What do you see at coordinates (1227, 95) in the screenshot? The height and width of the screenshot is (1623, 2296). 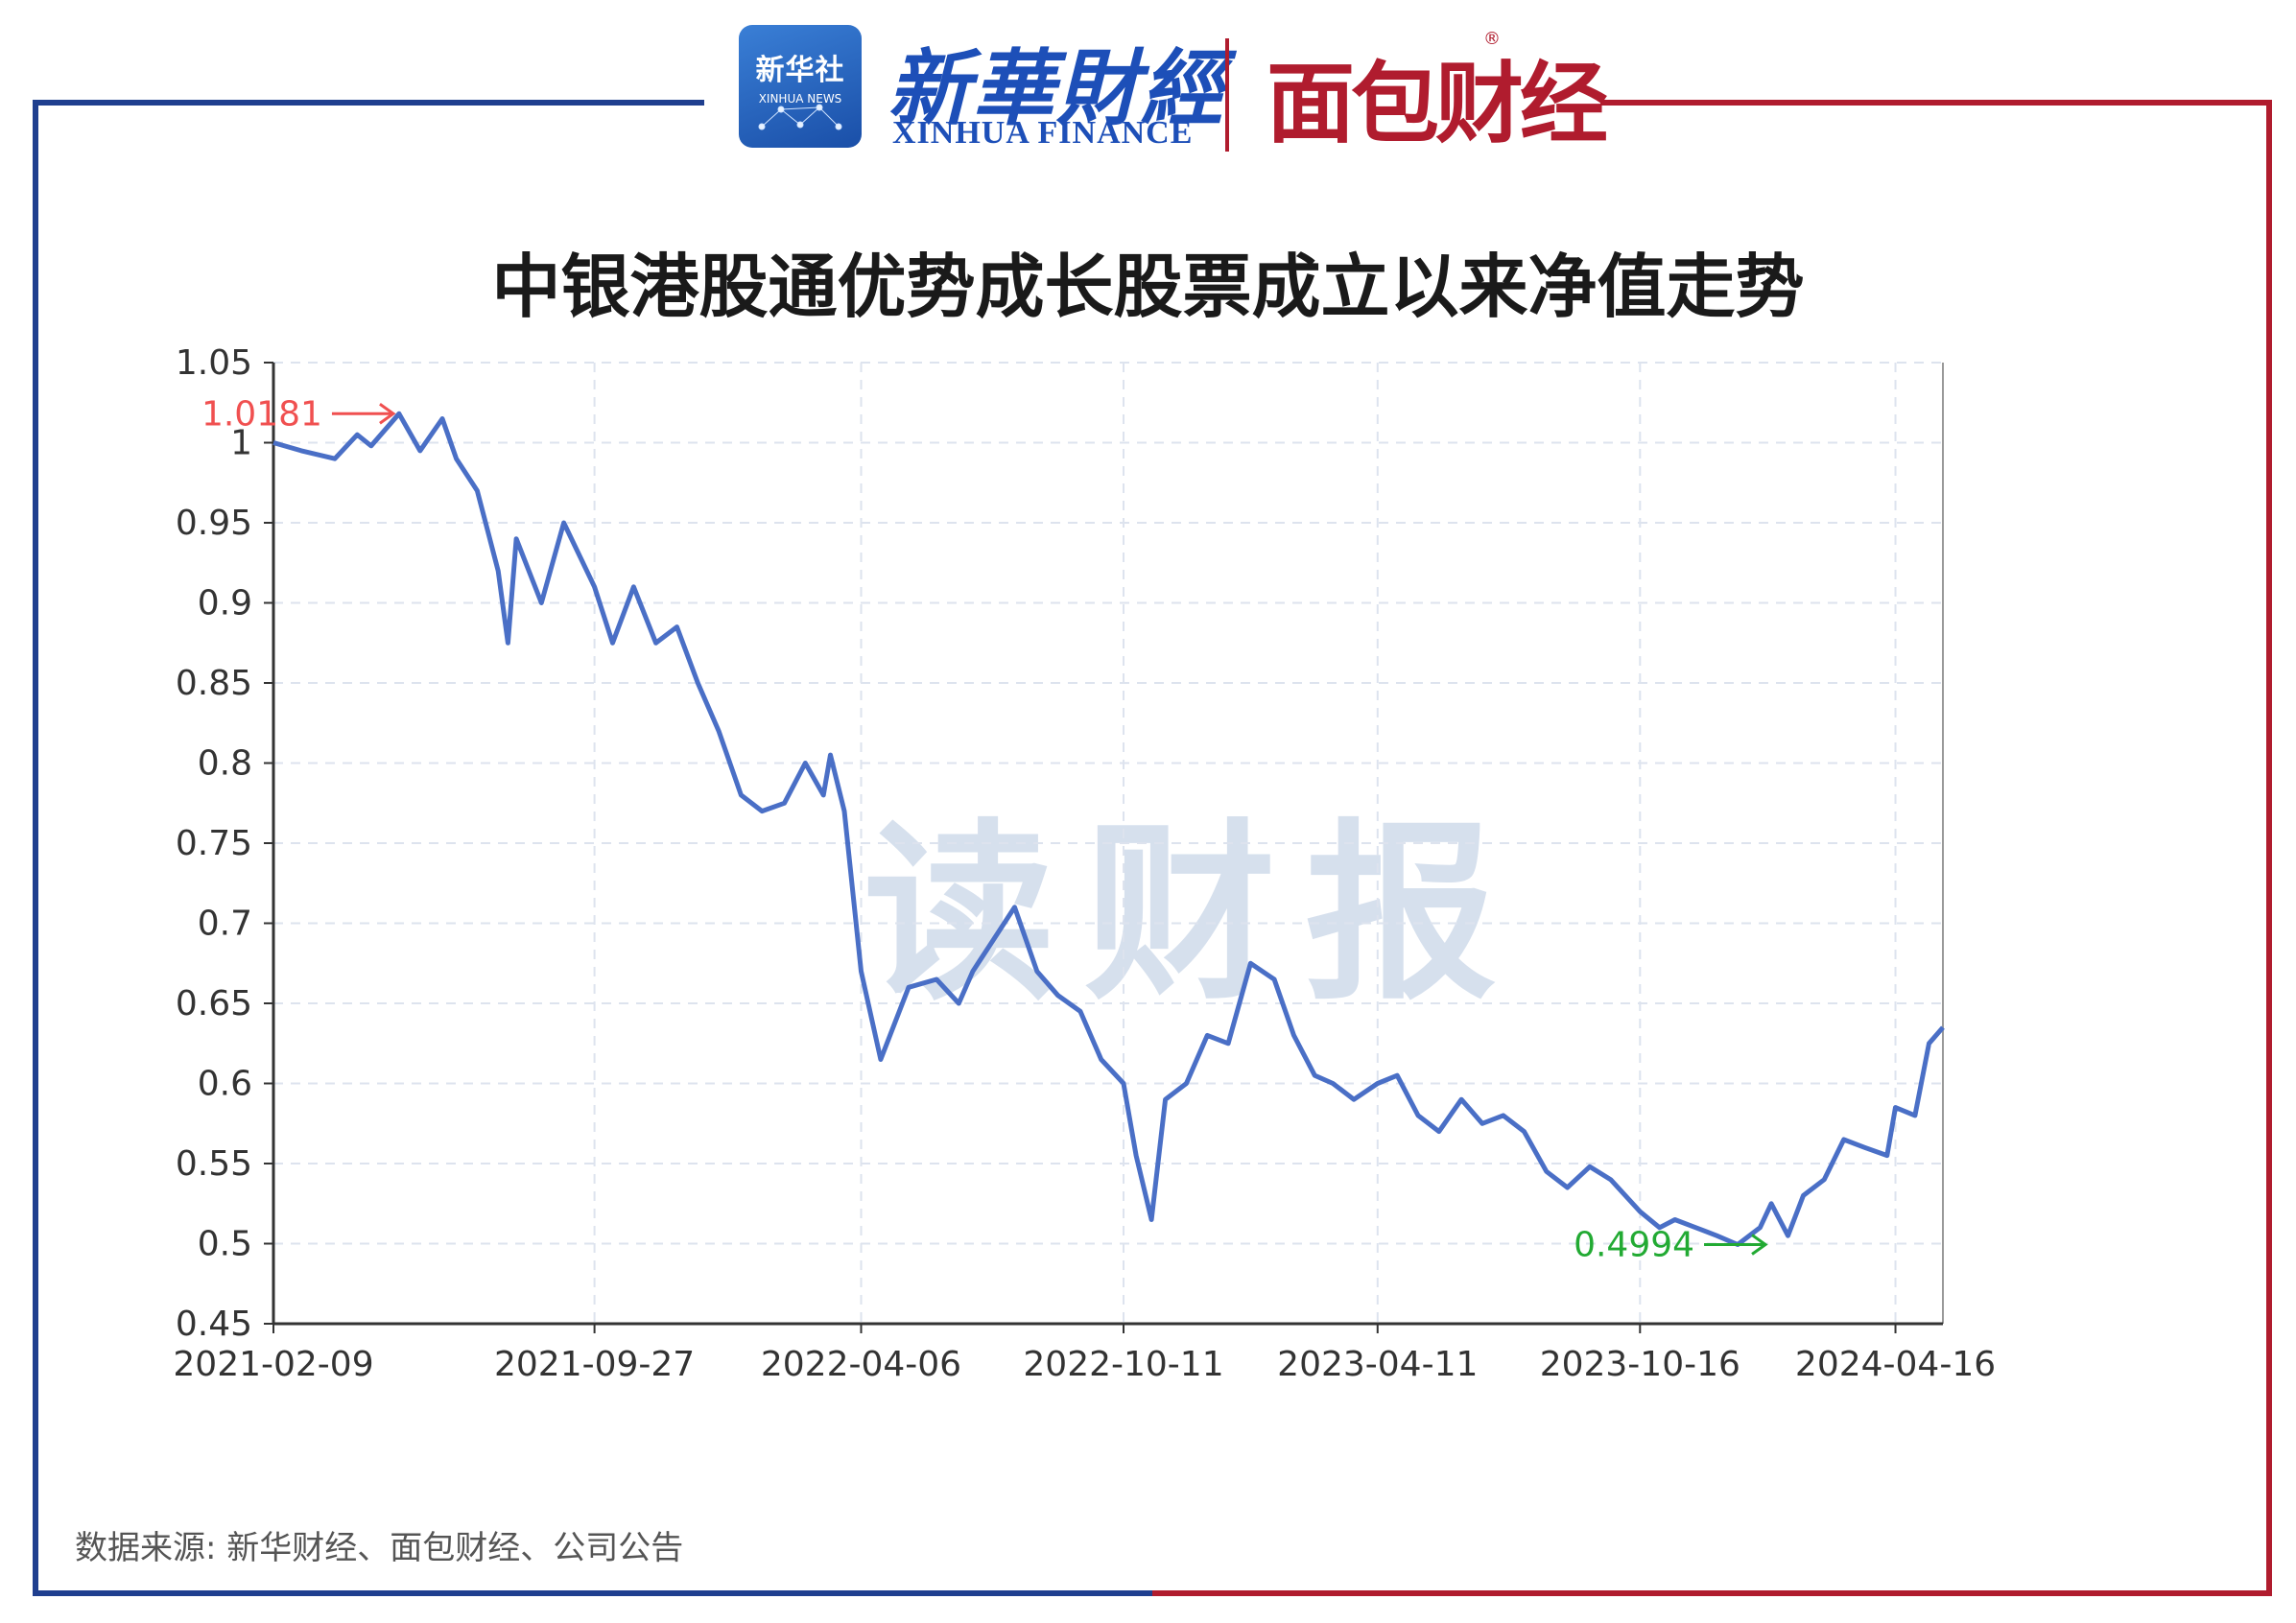 I see `logo-separator` at bounding box center [1227, 95].